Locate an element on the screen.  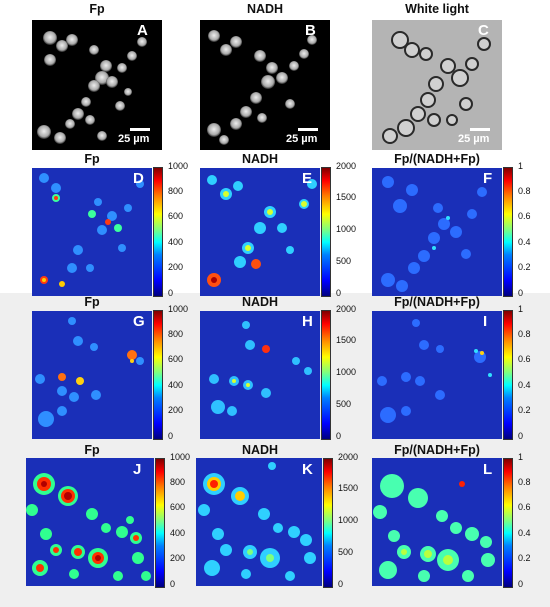
fp-heatmap-d is located at coordinates (92, 232).